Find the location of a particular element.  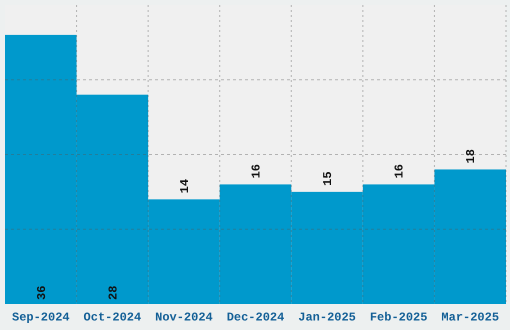

x-tick-label: Oct-2024 is located at coordinates (113, 317).